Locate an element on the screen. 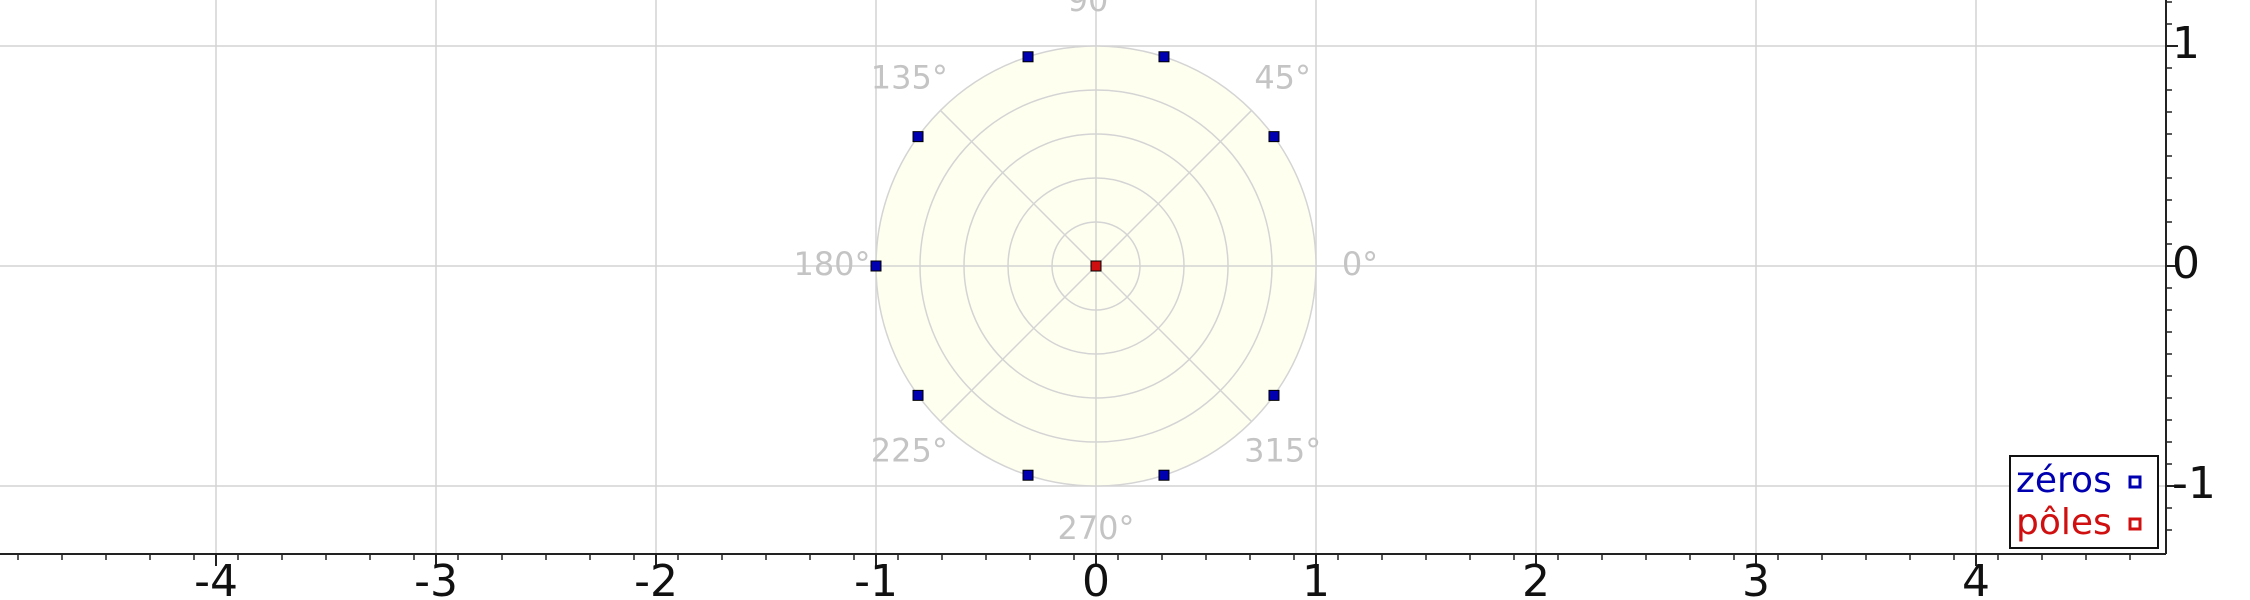  y-tick-label: 0 is located at coordinates (2186, 263).